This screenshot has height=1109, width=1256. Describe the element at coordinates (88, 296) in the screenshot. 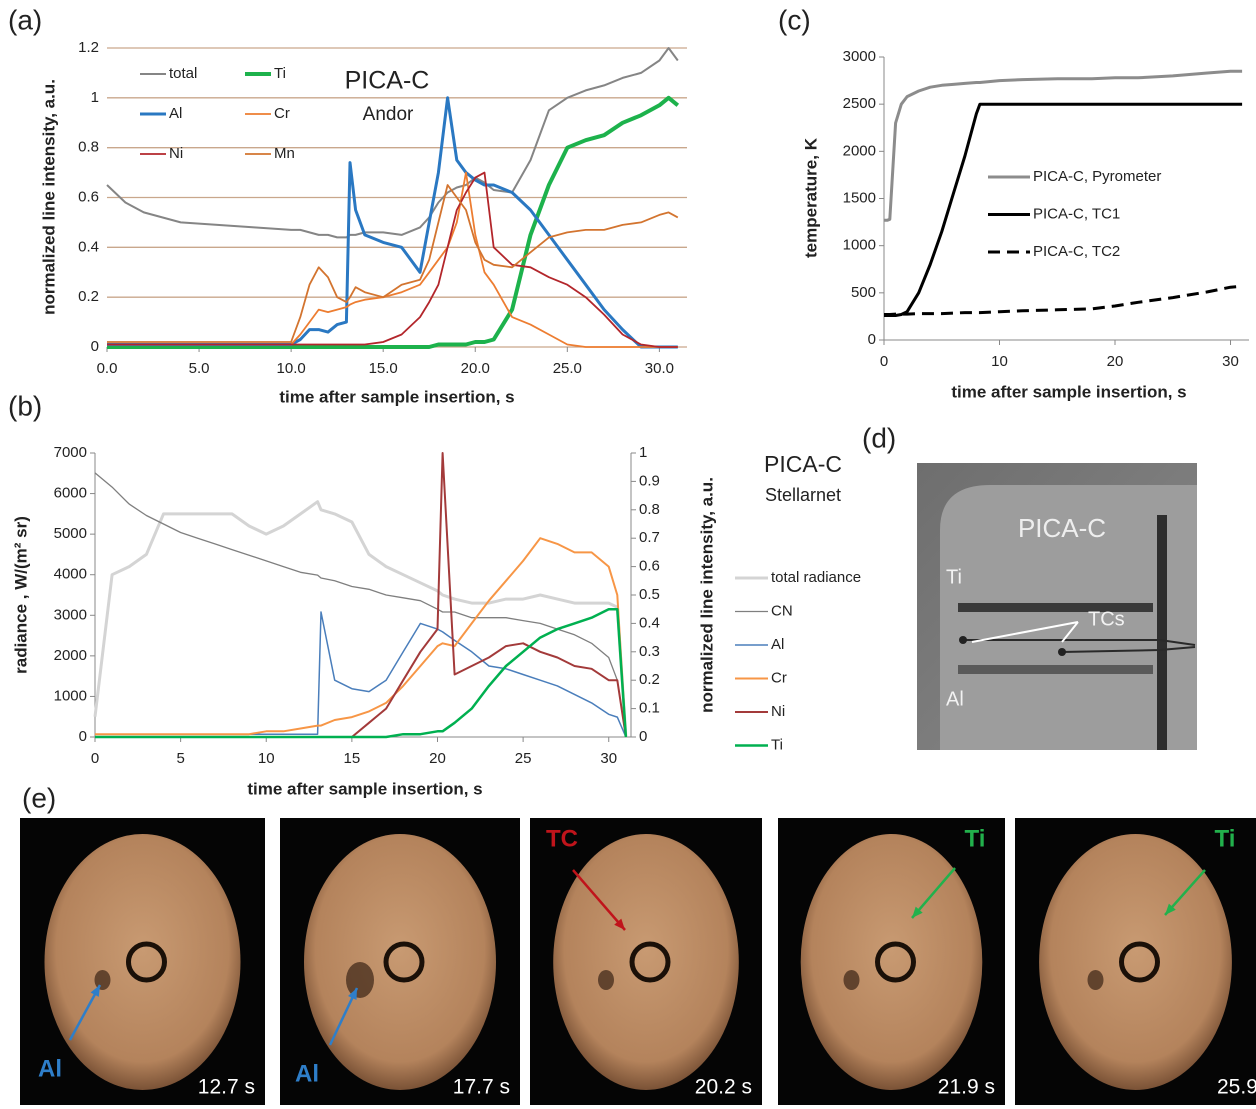

I see `y-tick-label: 0.2` at that location.